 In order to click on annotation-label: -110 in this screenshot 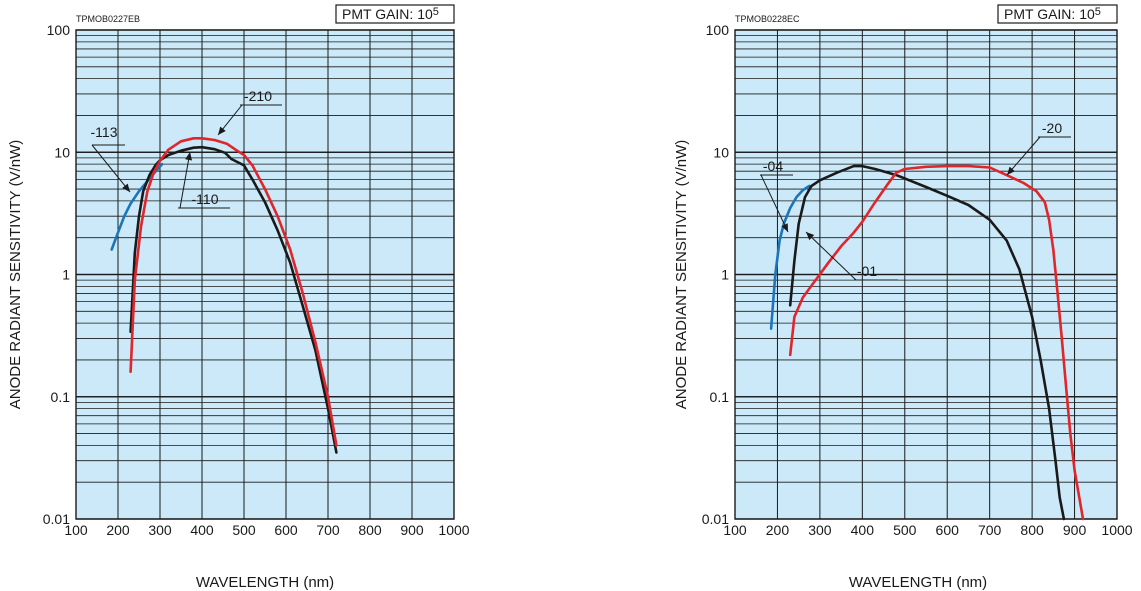, I will do `click(205, 199)`.